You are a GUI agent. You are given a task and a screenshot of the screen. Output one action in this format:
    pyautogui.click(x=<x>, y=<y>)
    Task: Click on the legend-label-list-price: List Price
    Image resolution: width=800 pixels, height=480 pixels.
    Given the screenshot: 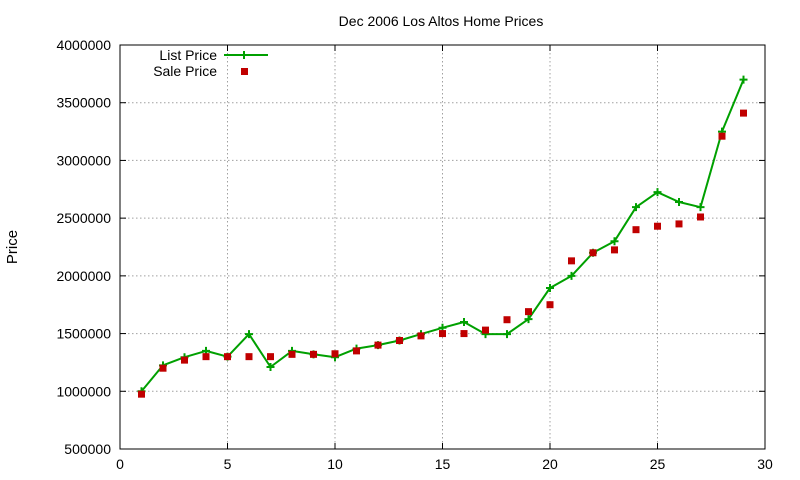 What is the action you would take?
    pyautogui.click(x=188, y=55)
    